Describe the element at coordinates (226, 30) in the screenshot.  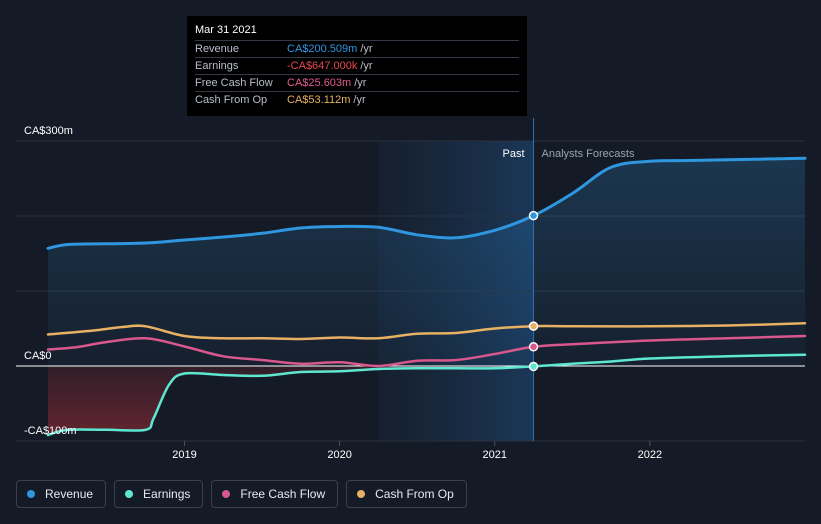
I see `tooltip-date: Mar 31 2021` at that location.